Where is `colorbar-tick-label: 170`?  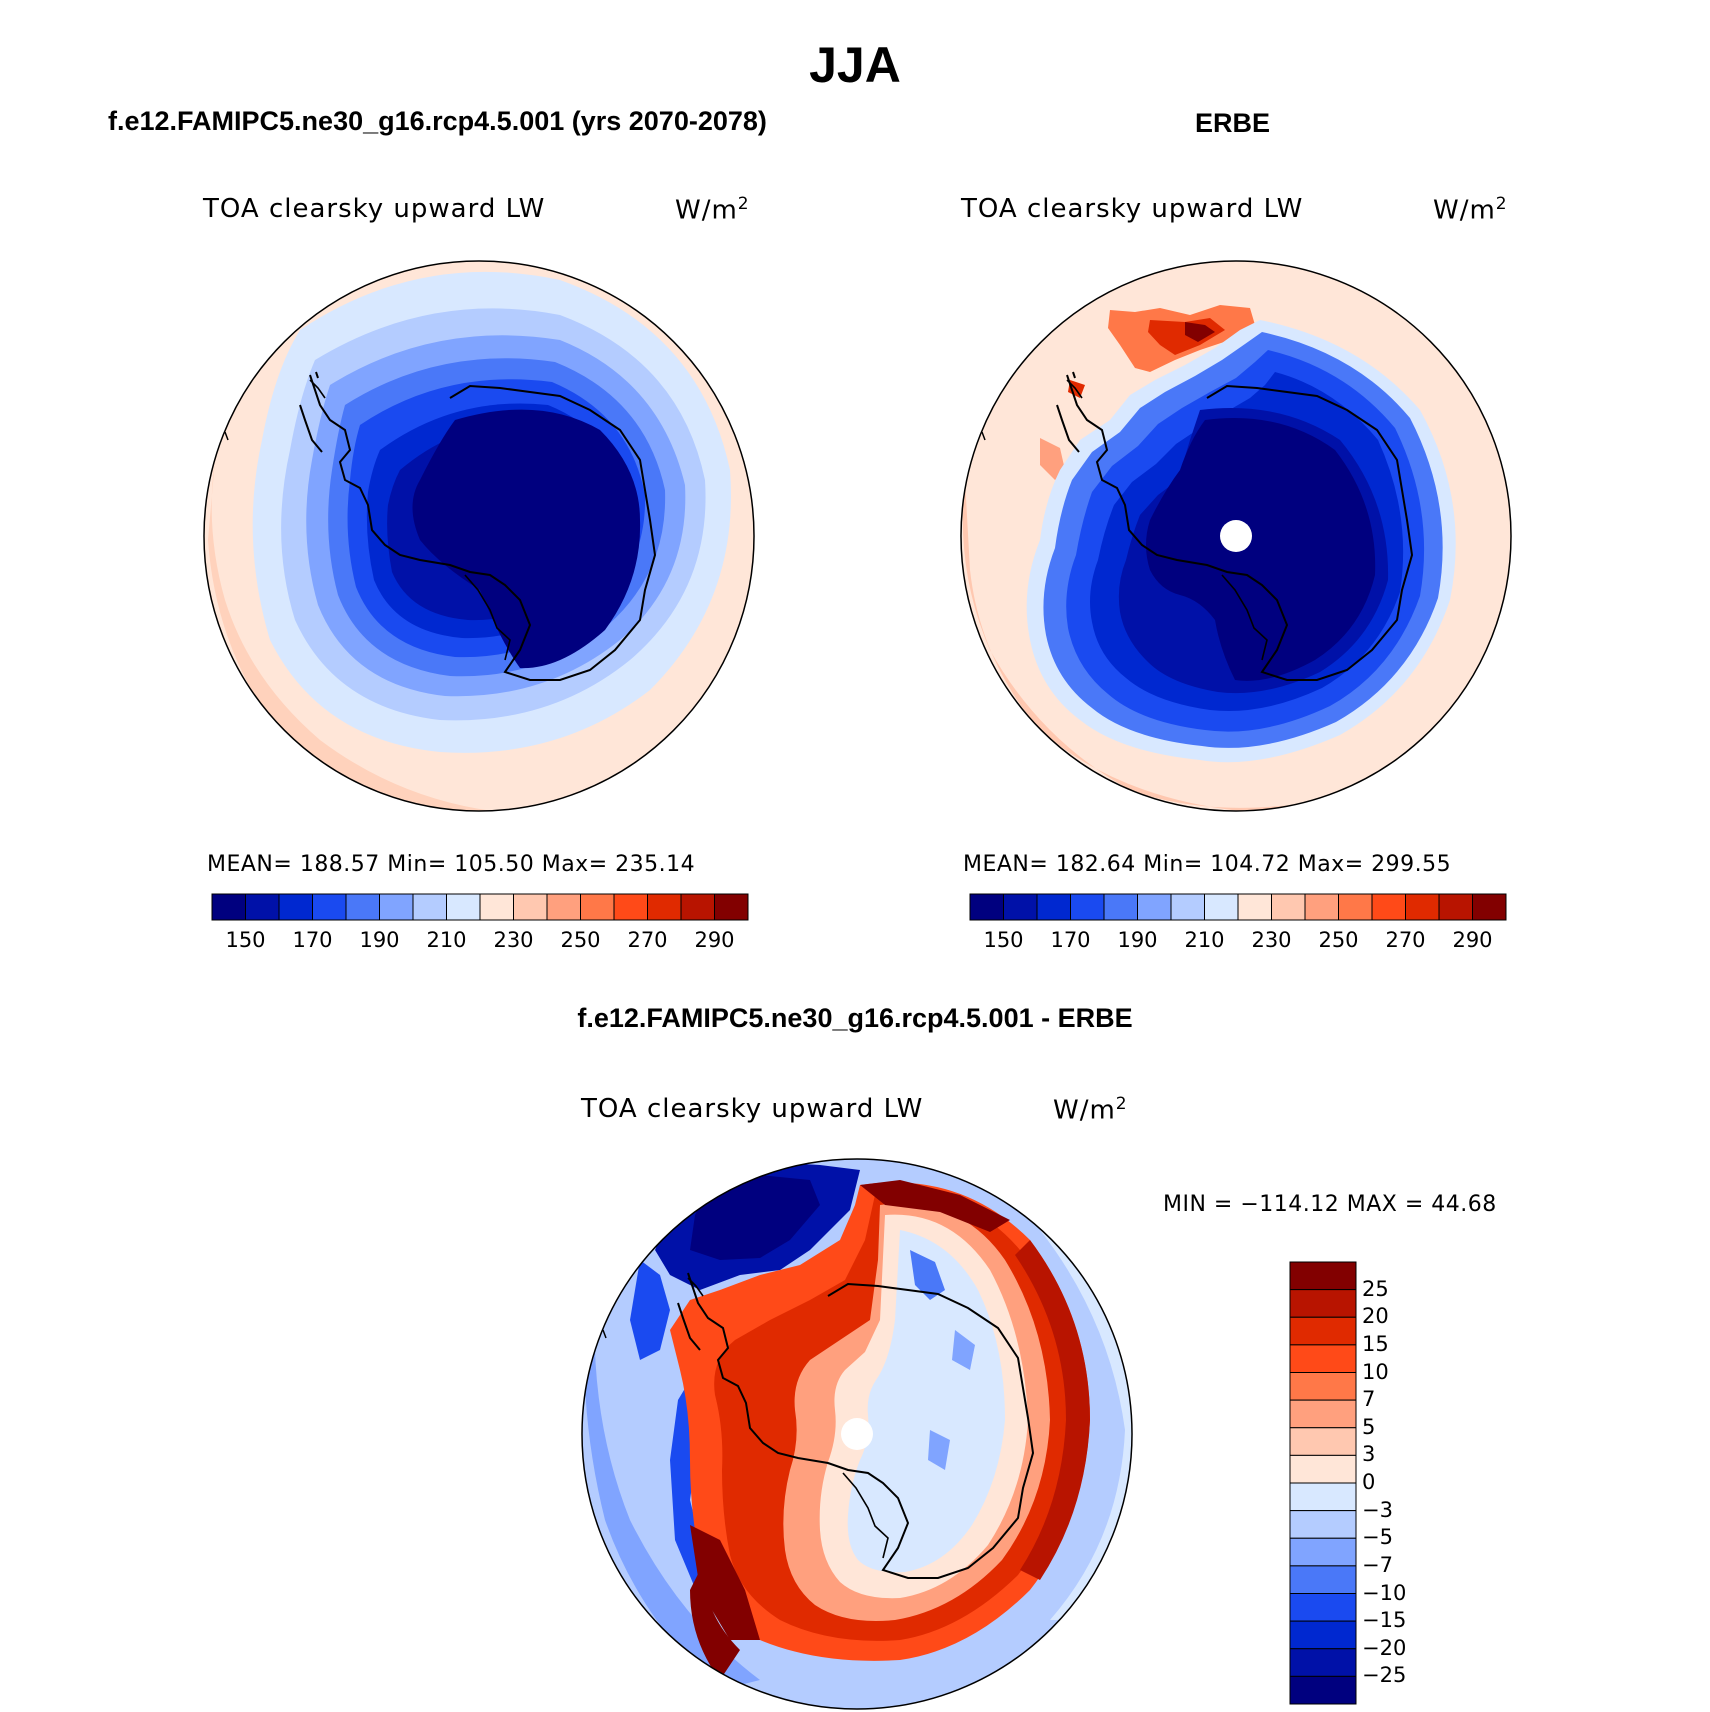 colorbar-tick-label: 170 is located at coordinates (312, 940).